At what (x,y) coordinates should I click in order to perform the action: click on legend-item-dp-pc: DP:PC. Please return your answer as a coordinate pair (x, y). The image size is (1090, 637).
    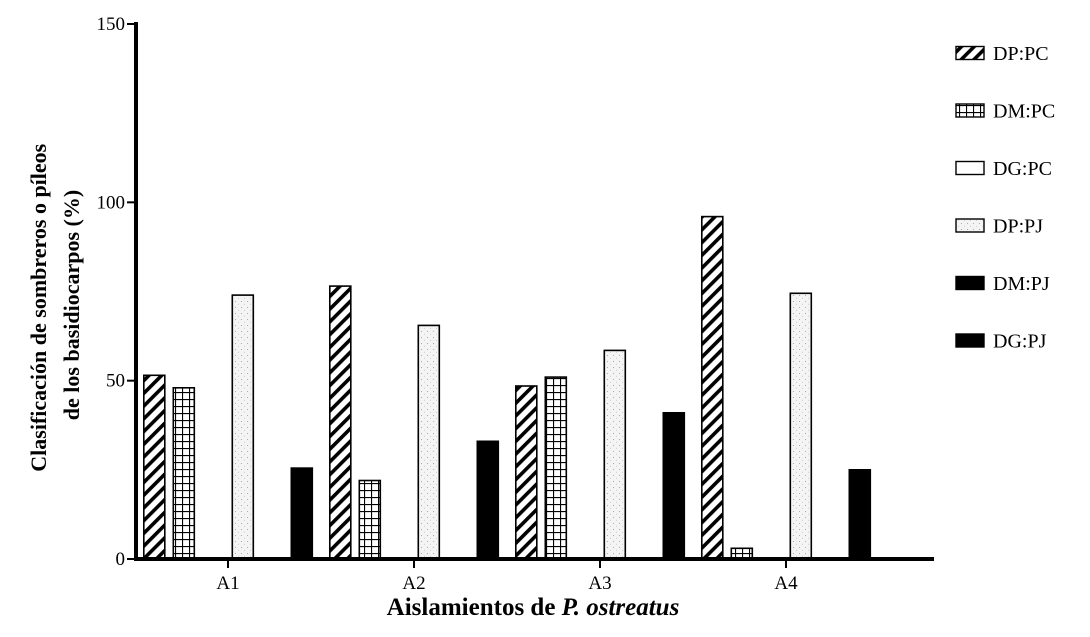
    Looking at the image, I should click on (1002, 54).